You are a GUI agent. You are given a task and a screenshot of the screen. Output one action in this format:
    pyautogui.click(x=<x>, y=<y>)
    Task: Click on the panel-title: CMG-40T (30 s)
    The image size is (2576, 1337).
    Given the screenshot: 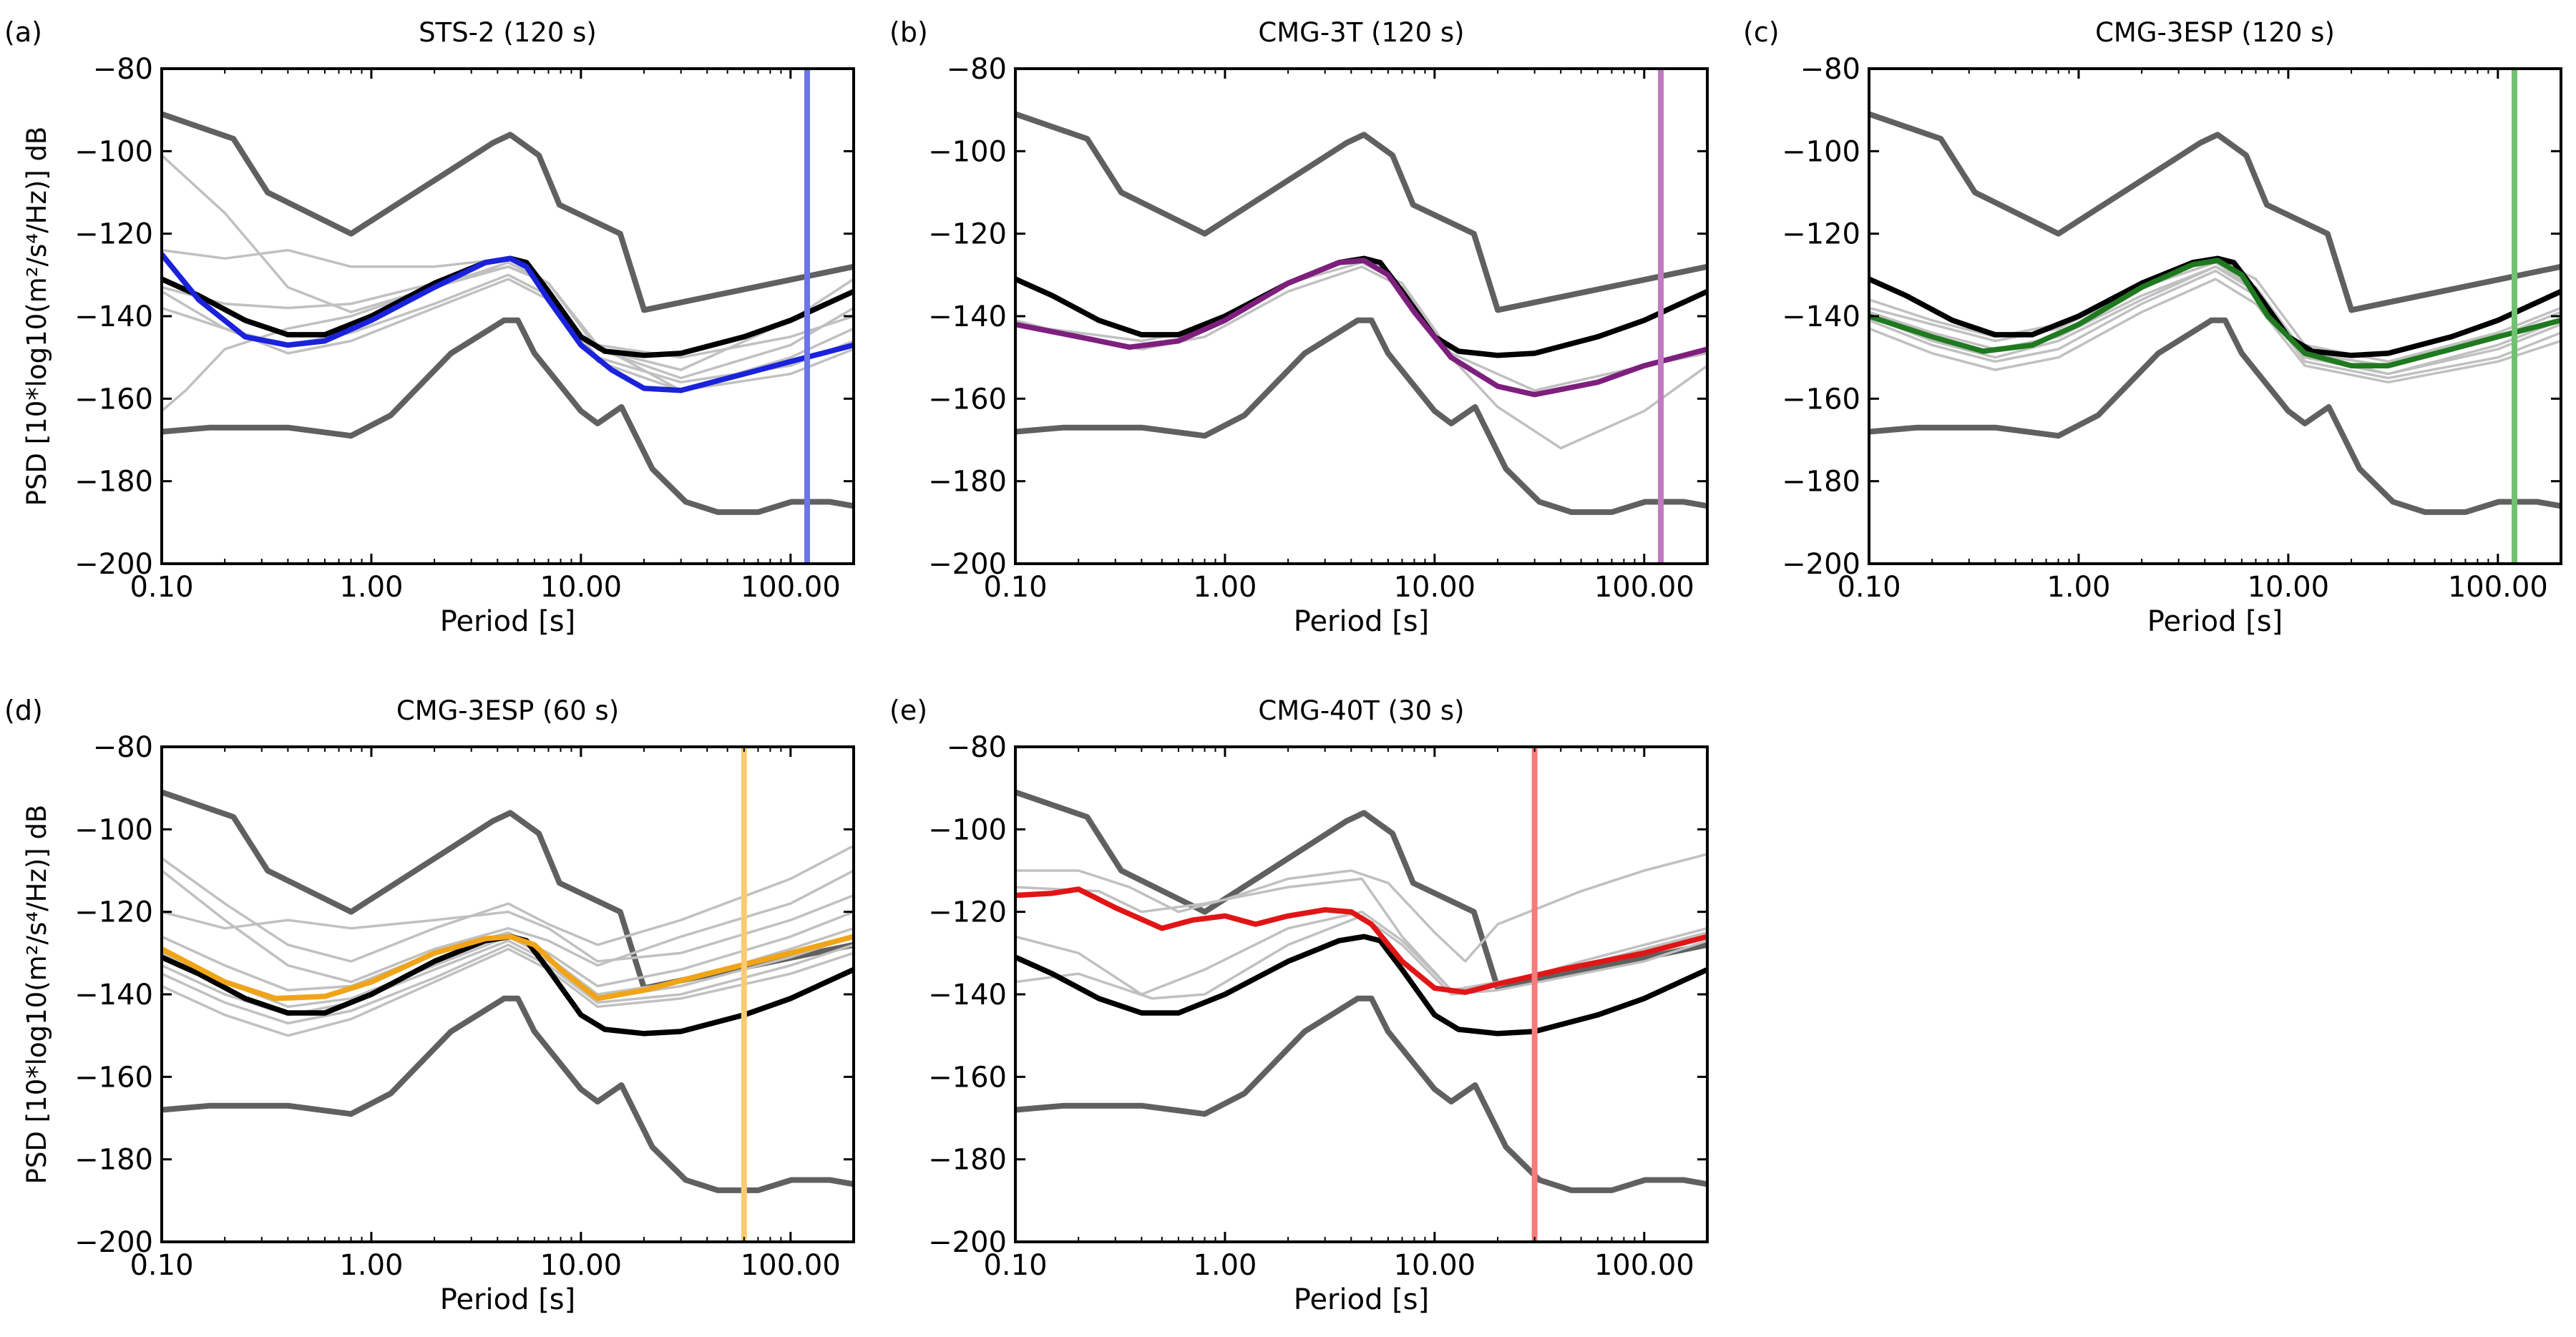 What is the action you would take?
    pyautogui.click(x=1361, y=710)
    